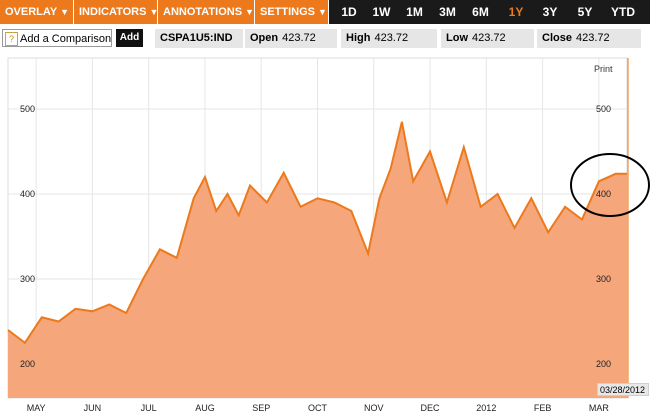 The width and height of the screenshot is (650, 420). What do you see at coordinates (603, 69) in the screenshot?
I see `print-link: Print` at bounding box center [603, 69].